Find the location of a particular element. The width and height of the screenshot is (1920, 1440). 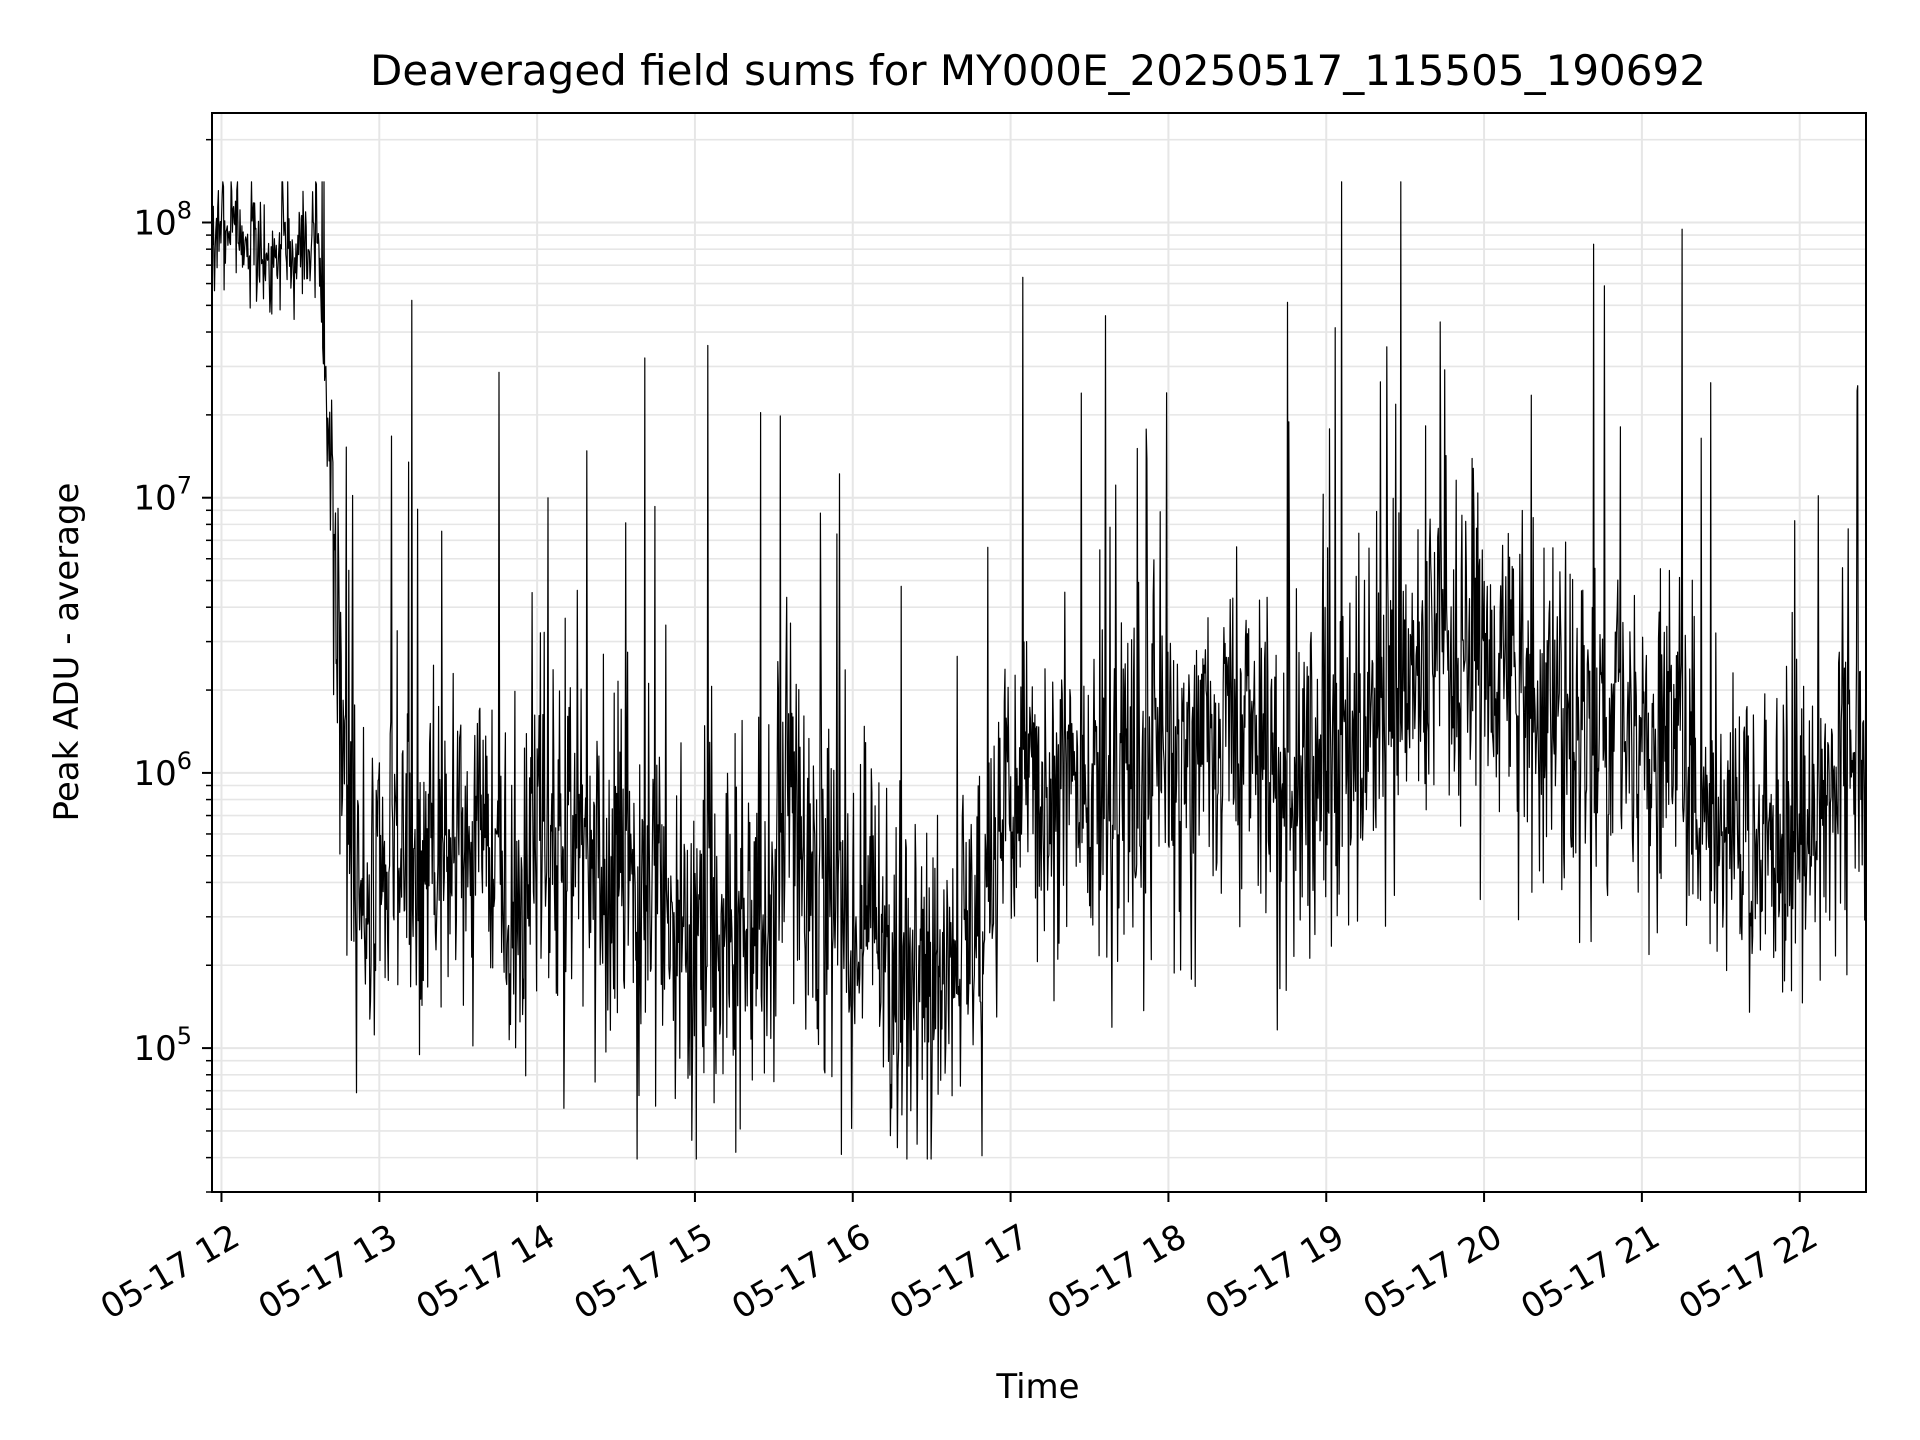

y-axis-label: Peak ADU - average is located at coordinates (67, 652).